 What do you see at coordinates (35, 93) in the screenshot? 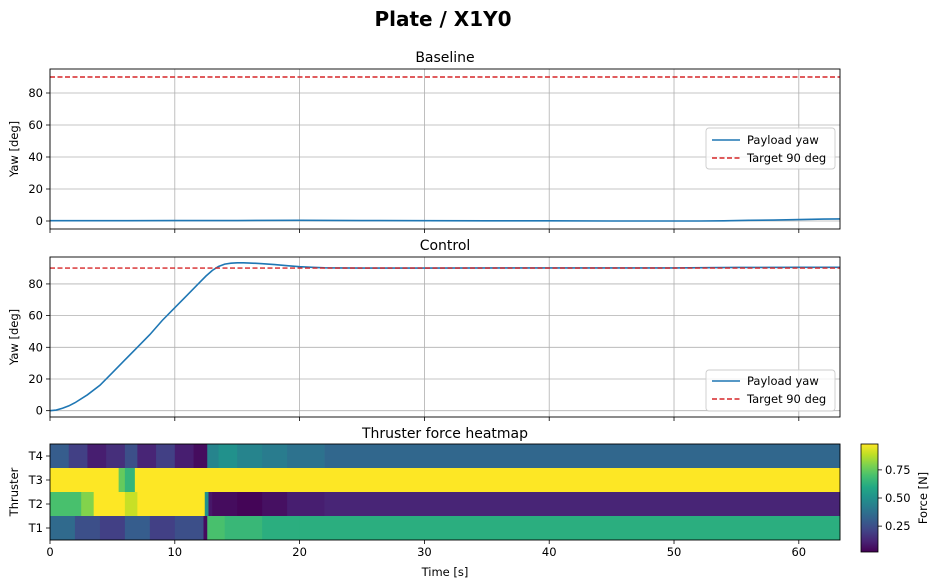
I see `baseline-ytick-label: 80` at bounding box center [35, 93].